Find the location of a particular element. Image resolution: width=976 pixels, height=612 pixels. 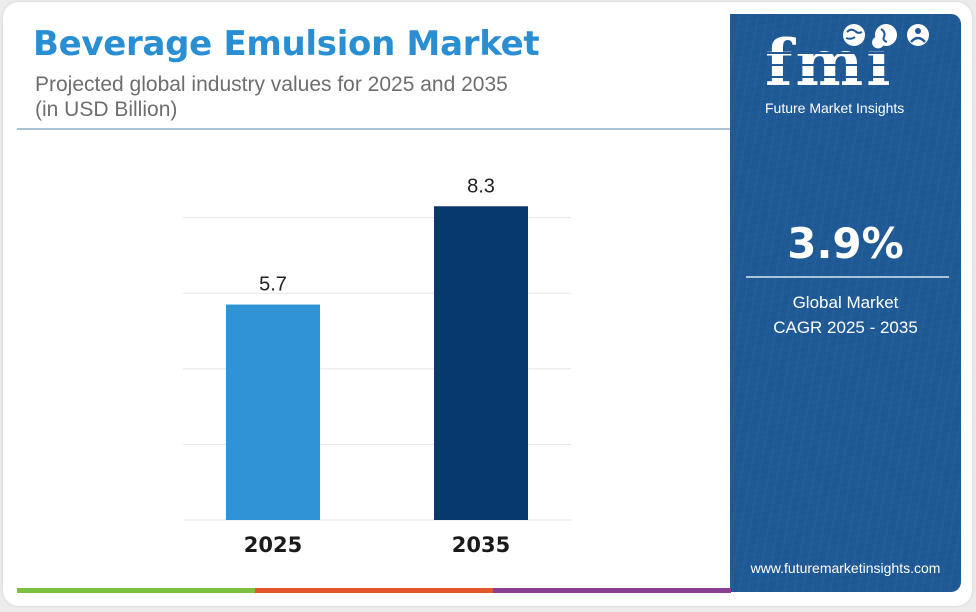

logo-wordmark: fmi is located at coordinates (829, 63).